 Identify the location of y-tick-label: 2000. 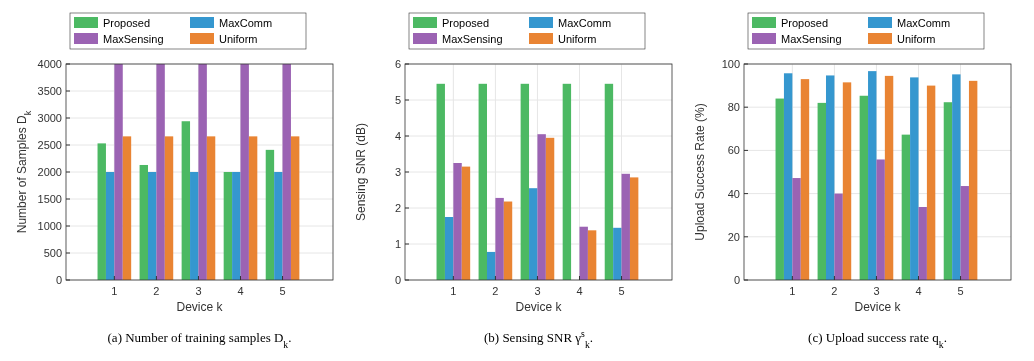
(49, 172).